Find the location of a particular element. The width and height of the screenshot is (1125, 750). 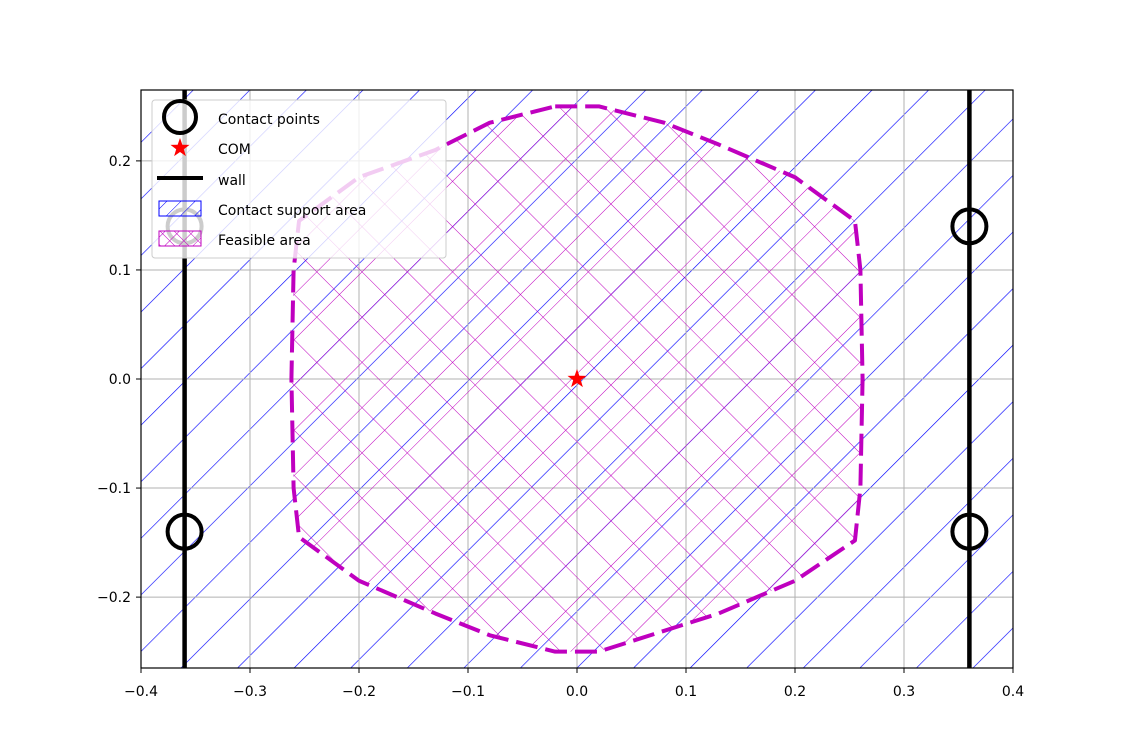

y-tick-label: 0.2 is located at coordinates (120, 162).